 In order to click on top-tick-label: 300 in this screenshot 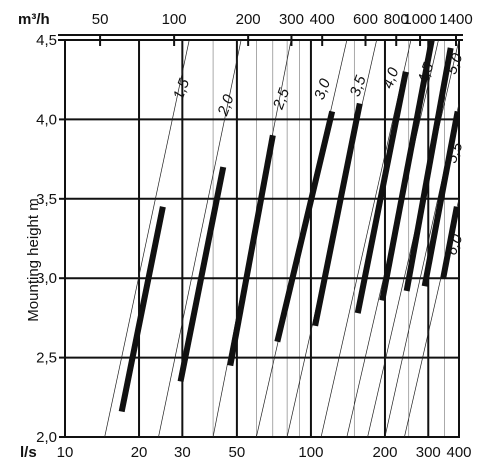, I will do `click(291, 19)`.